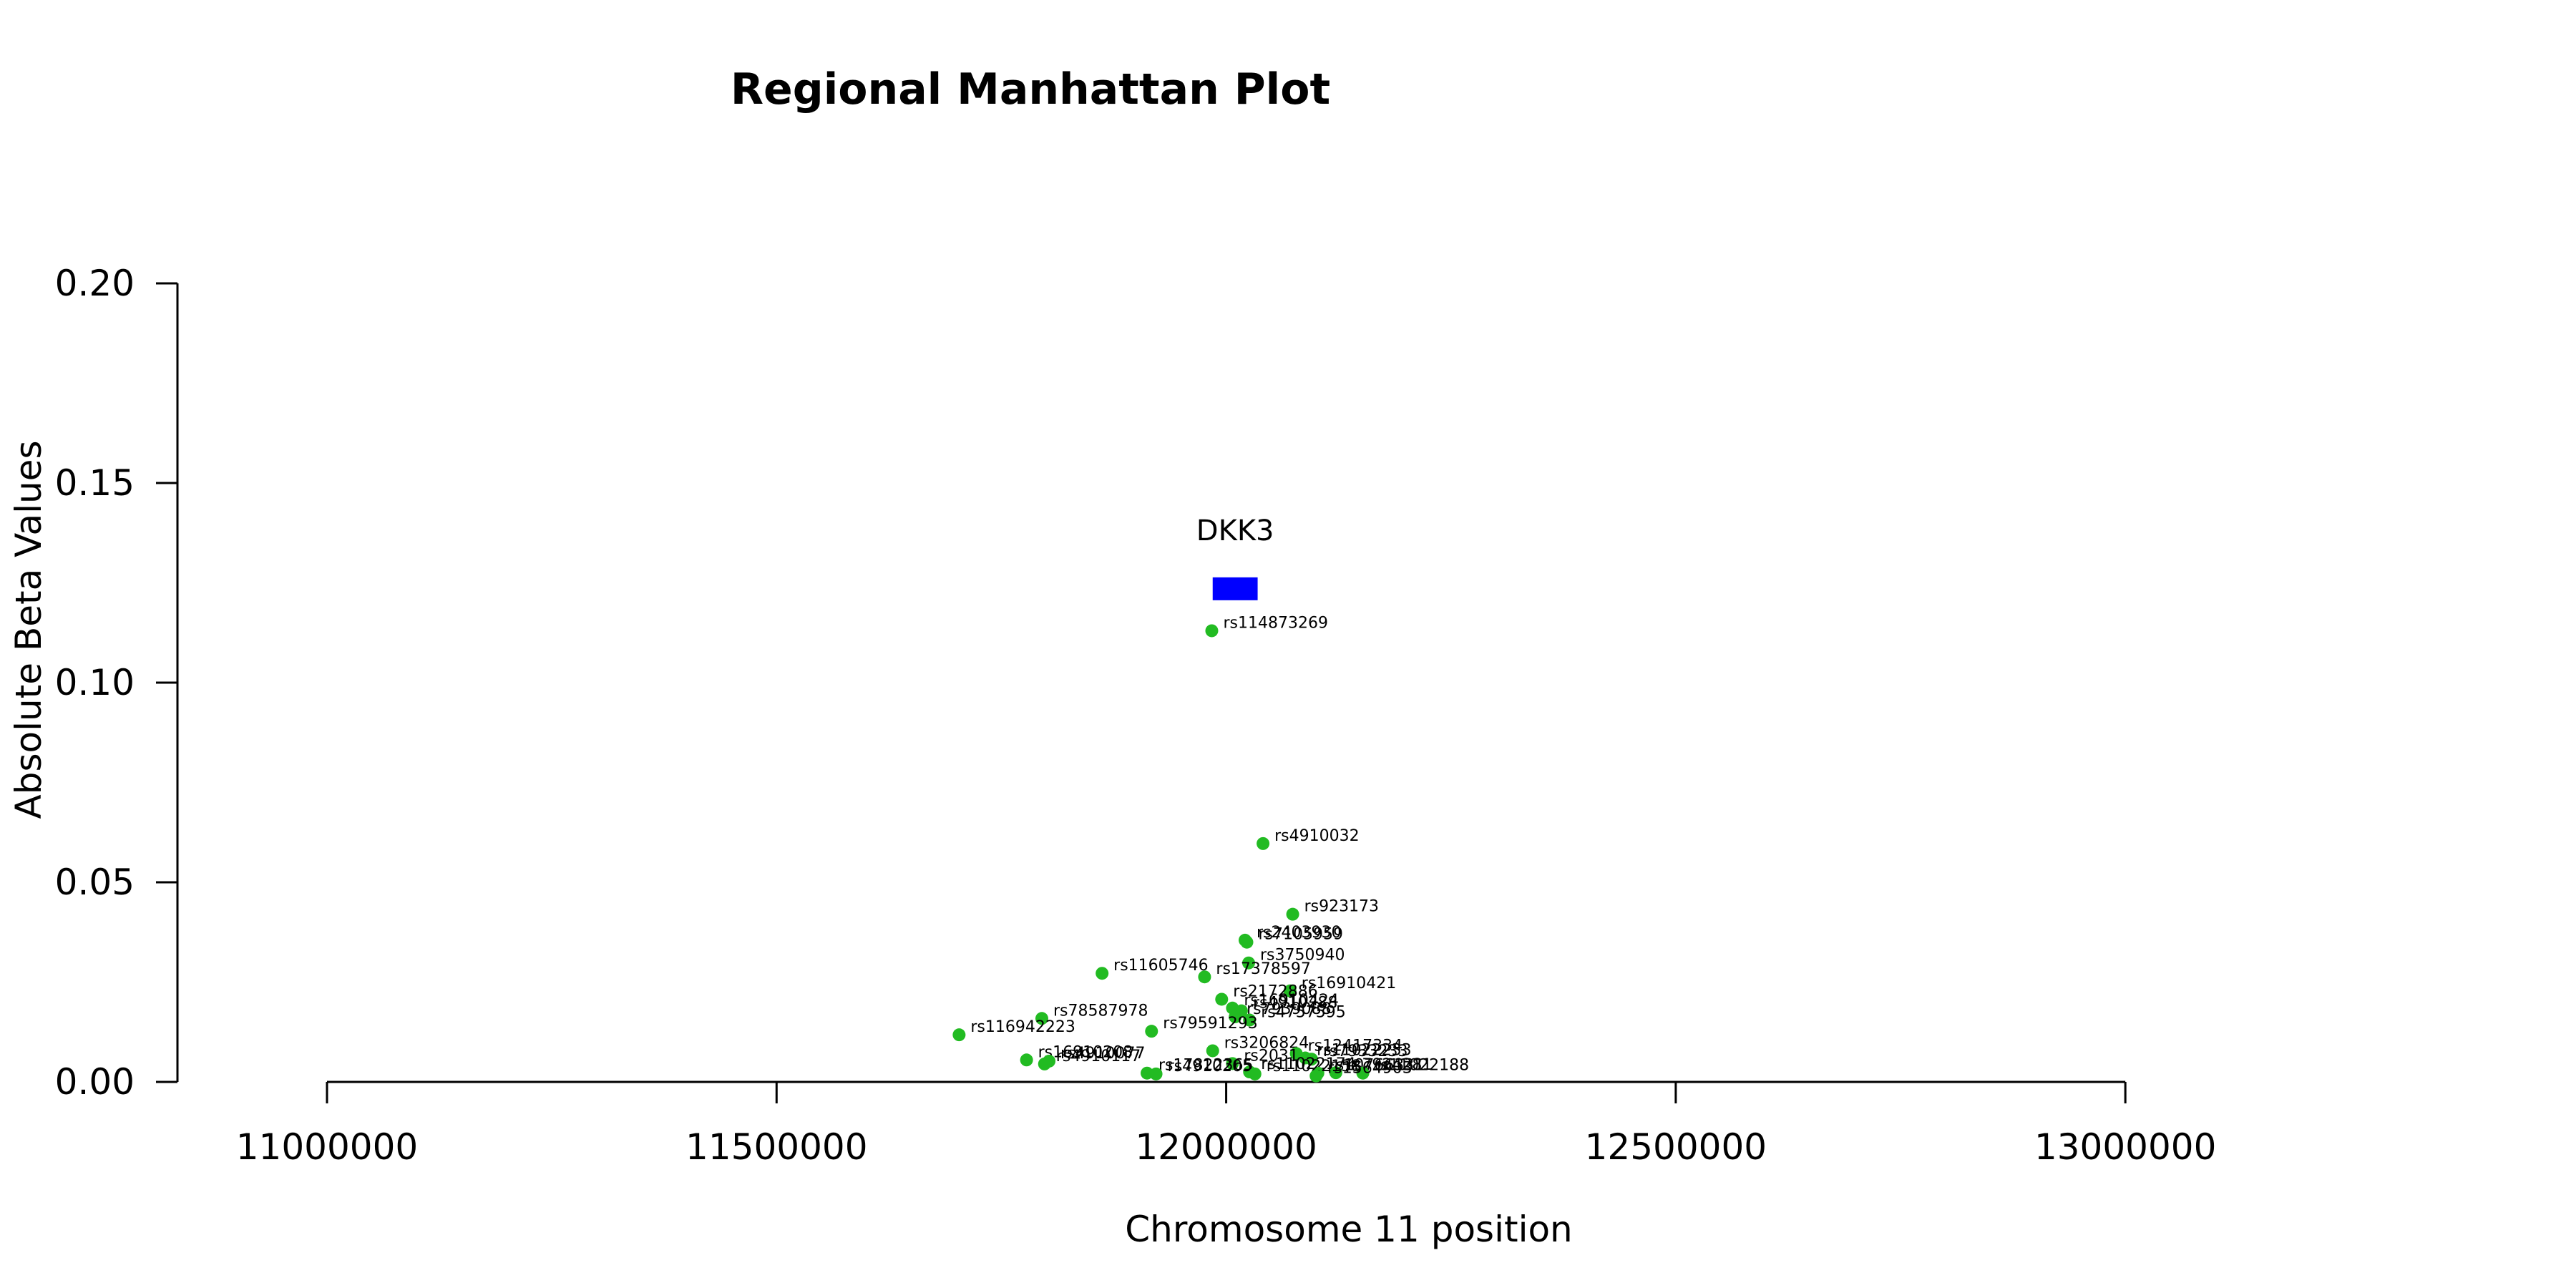 The image size is (2576, 1288). Describe the element at coordinates (1160, 966) in the screenshot. I see `snp-label: rs11605746` at that location.